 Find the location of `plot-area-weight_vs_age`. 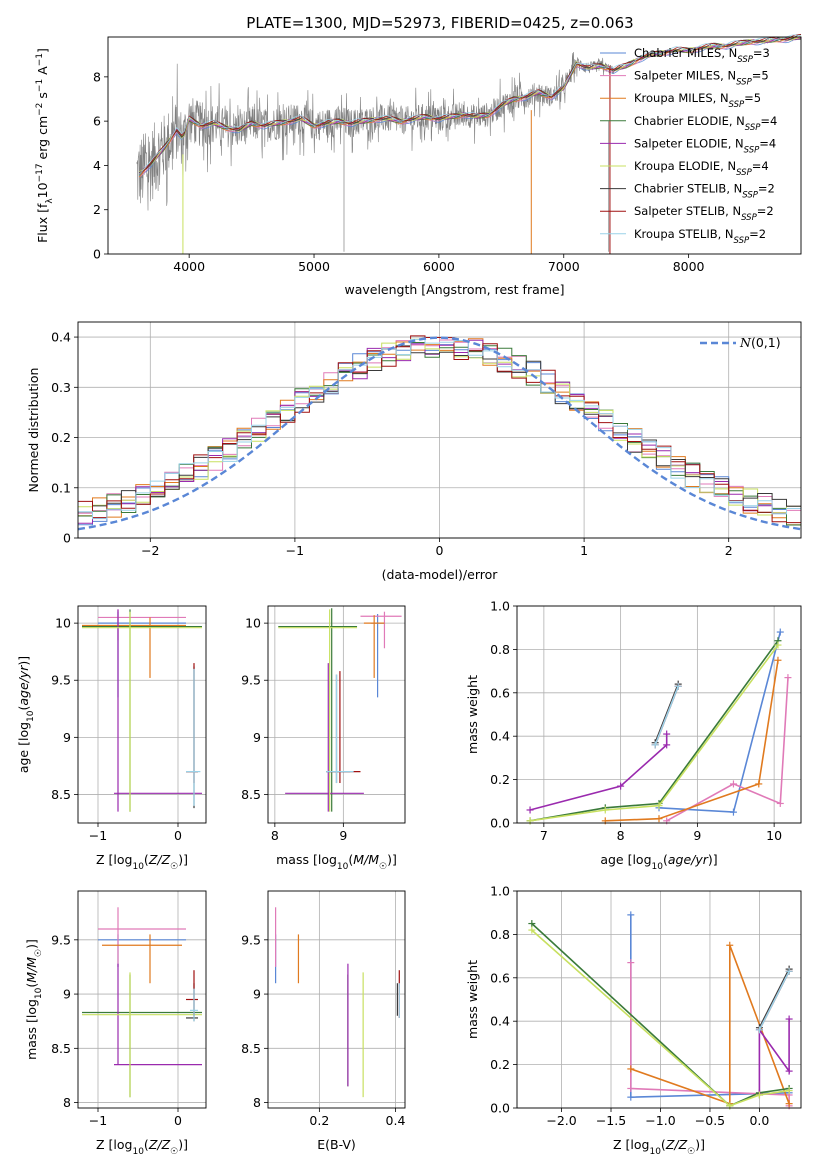

plot-area-weight_vs_age is located at coordinates (659, 726).